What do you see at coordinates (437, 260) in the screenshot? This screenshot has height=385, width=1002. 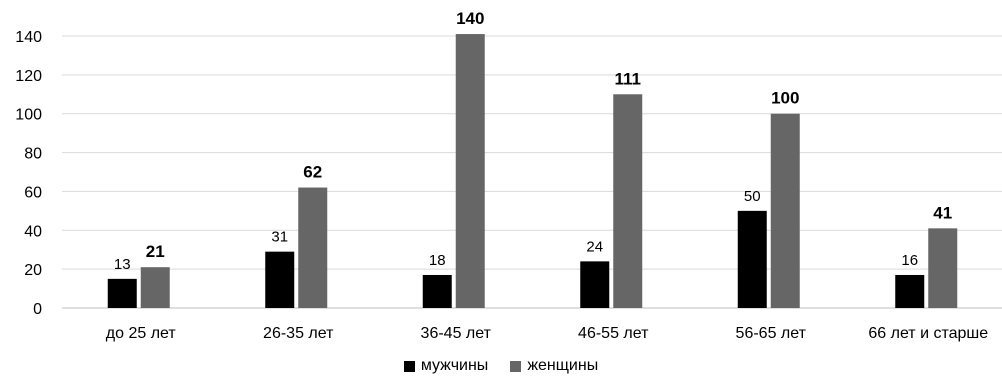 I see `data-label: 18` at bounding box center [437, 260].